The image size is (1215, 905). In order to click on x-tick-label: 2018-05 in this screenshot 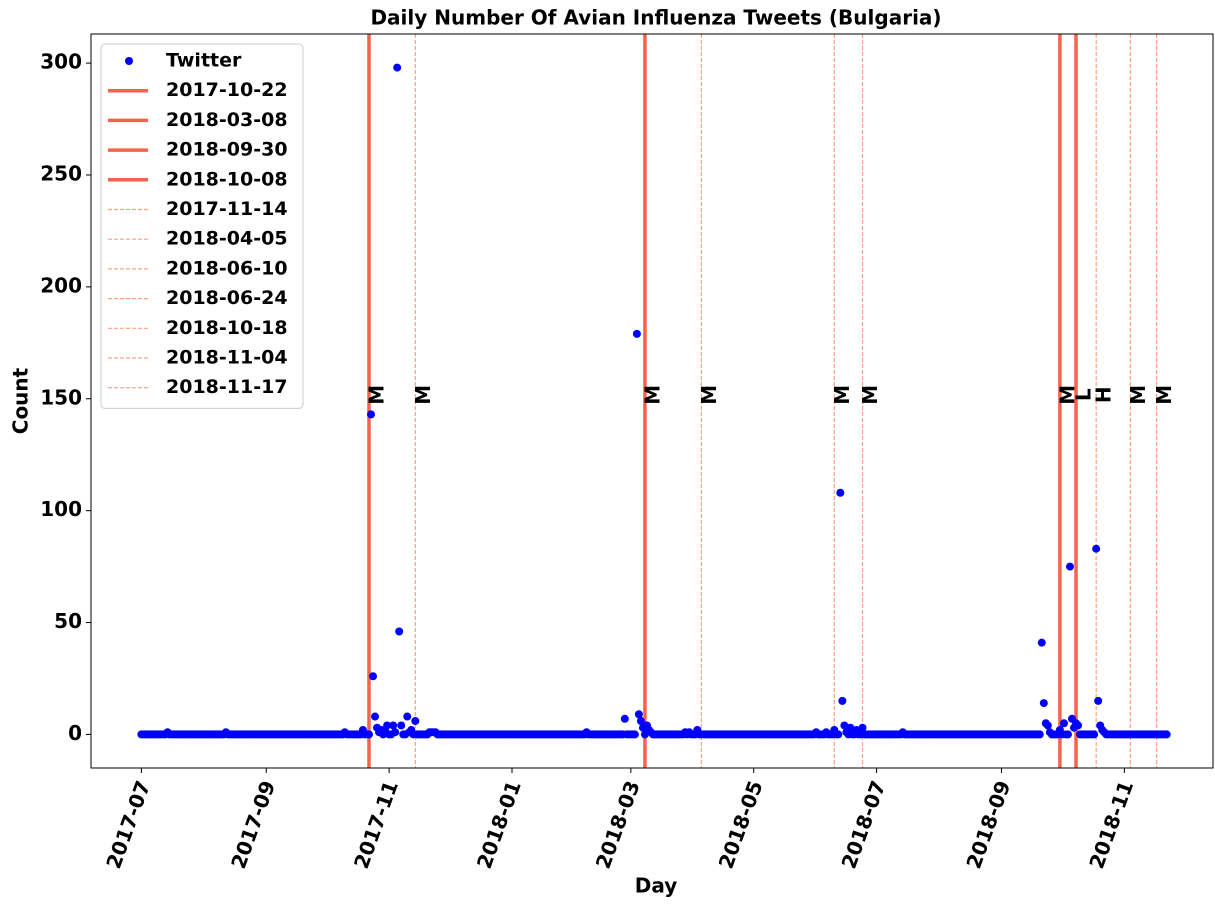, I will do `click(741, 824)`.